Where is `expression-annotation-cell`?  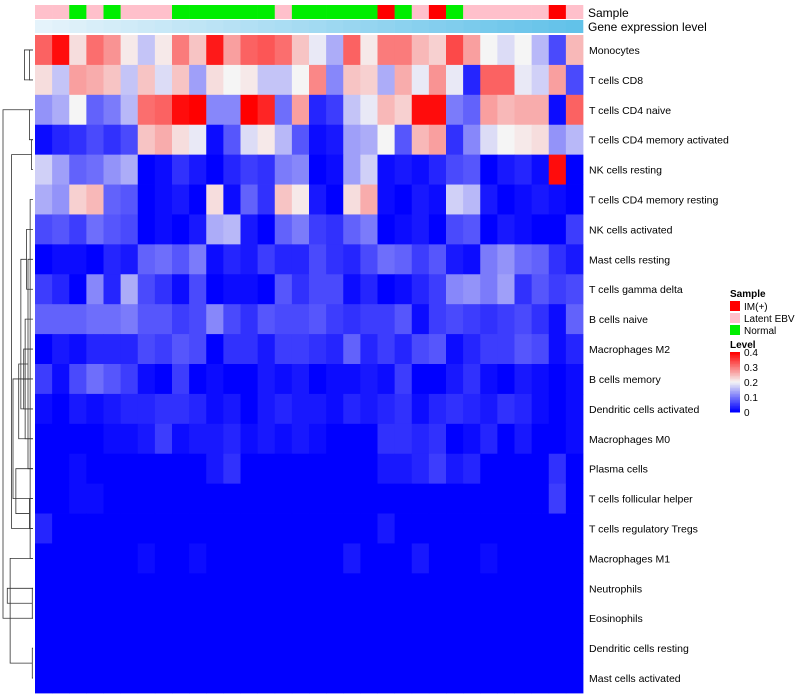 expression-annotation-cell is located at coordinates (78, 26).